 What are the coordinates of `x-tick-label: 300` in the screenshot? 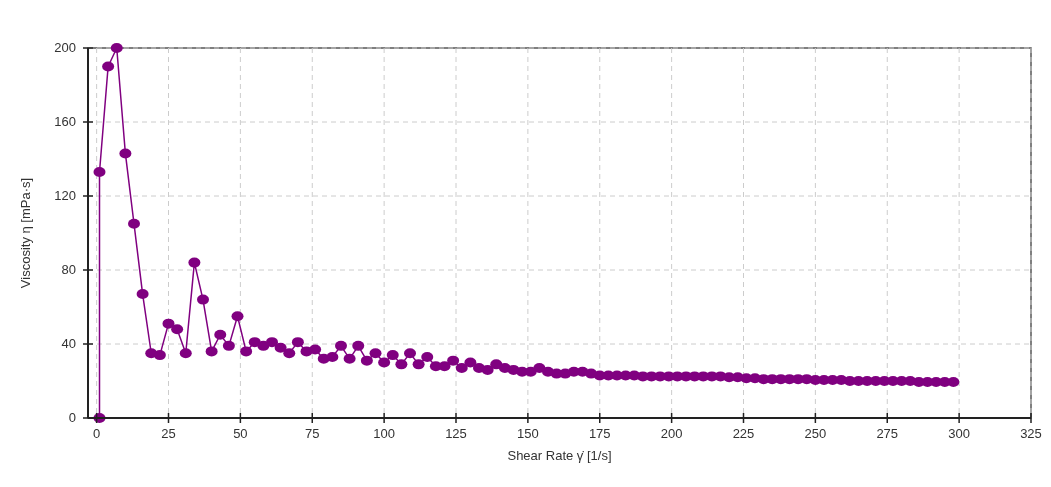 It's located at (959, 433).